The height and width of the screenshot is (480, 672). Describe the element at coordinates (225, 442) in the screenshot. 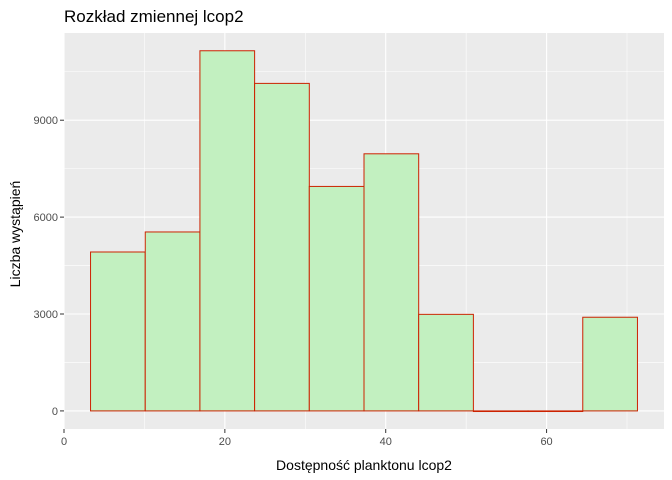

I see `x-tick-label: 20` at that location.